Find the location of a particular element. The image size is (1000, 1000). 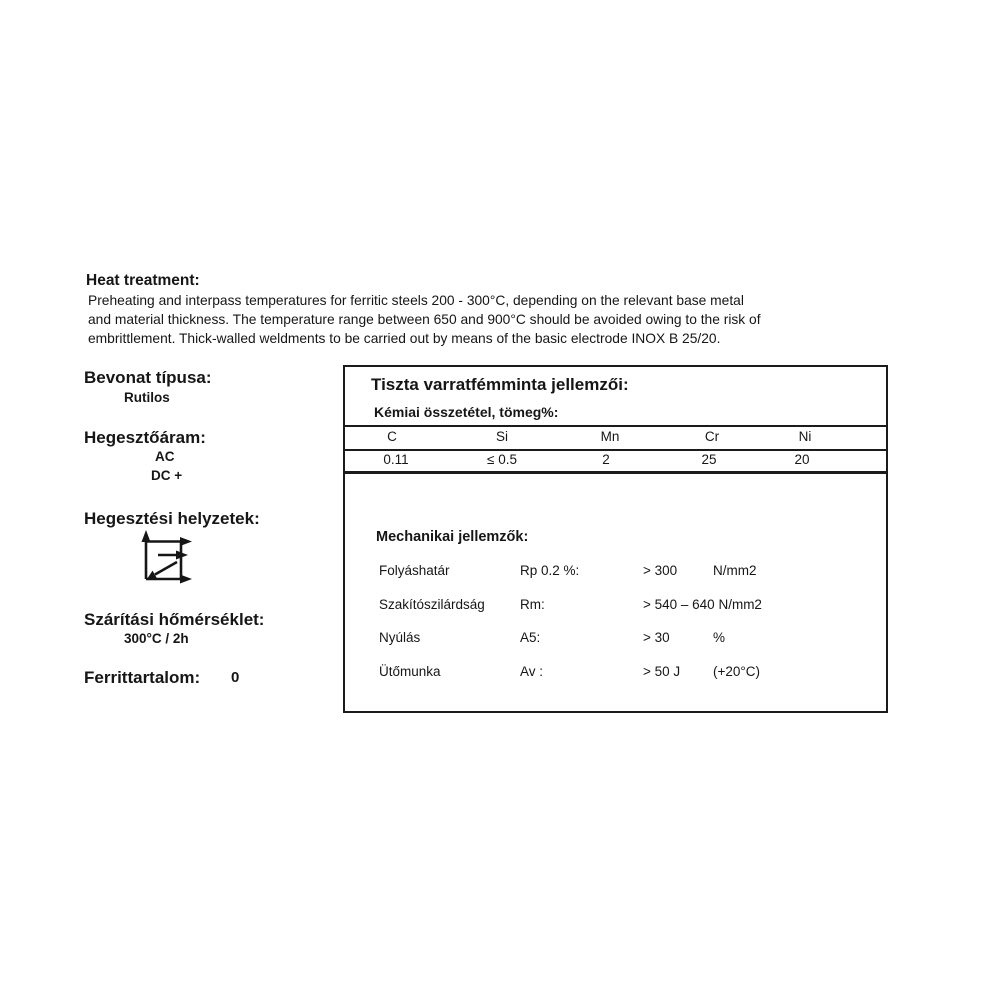

chem-value-cr: 25 is located at coordinates (709, 459).